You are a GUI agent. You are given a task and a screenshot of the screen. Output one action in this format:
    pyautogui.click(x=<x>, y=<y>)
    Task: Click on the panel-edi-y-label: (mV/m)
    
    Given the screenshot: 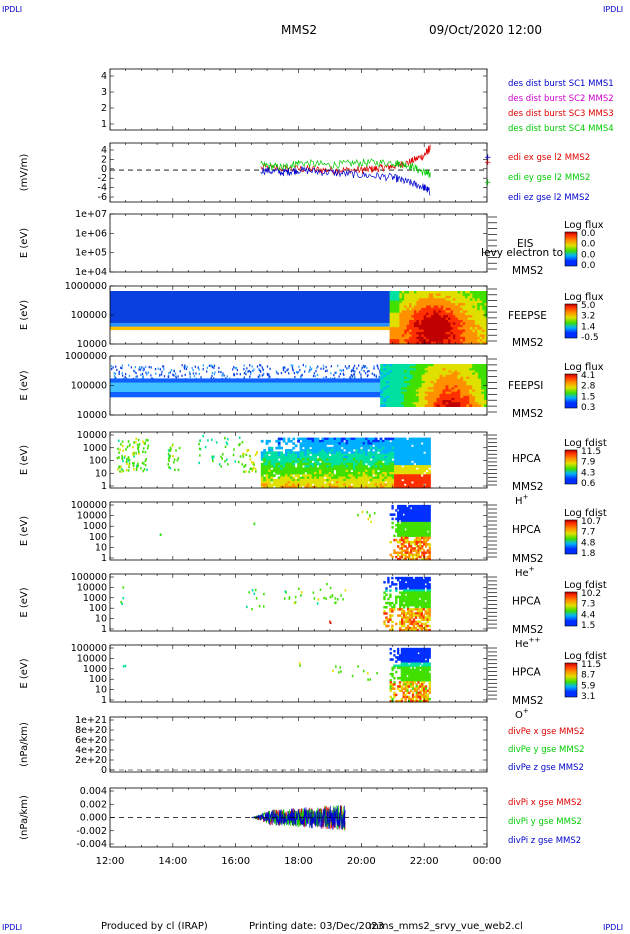 What is the action you would take?
    pyautogui.click(x=24, y=173)
    